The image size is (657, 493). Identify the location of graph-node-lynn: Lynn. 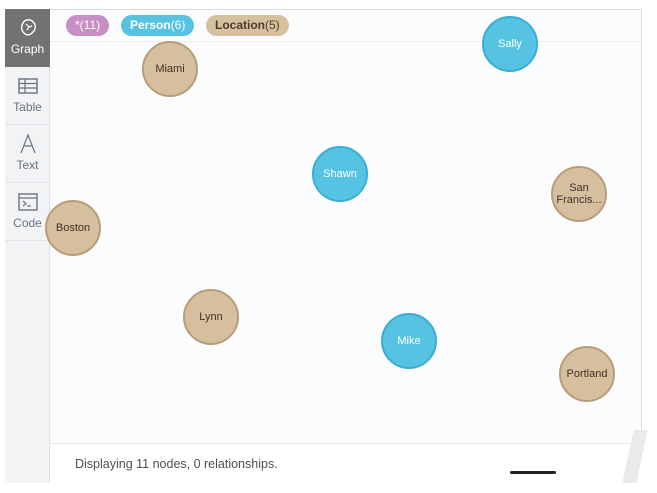
(211, 317).